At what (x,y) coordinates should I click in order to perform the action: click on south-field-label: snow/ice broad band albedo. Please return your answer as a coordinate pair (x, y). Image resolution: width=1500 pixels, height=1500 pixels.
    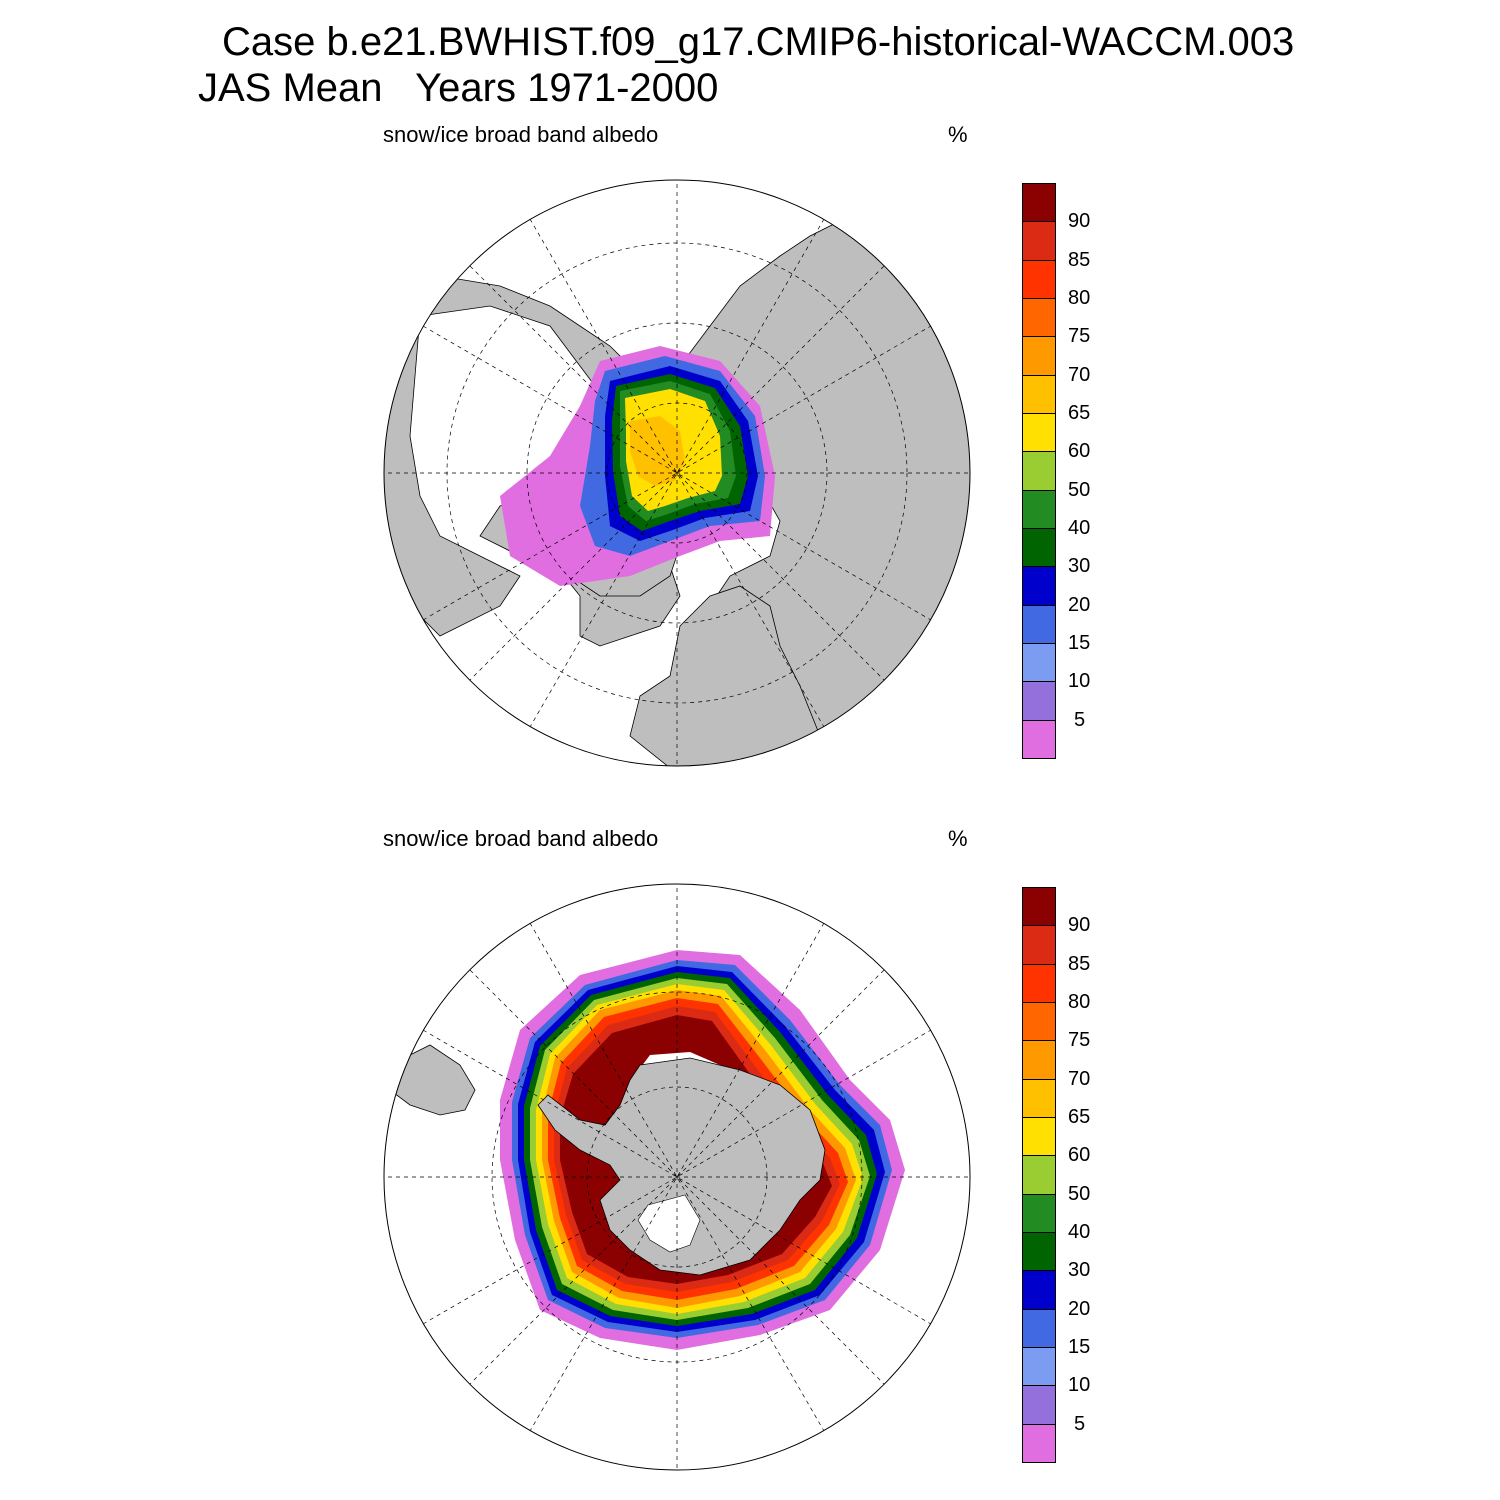
    Looking at the image, I should click on (521, 838).